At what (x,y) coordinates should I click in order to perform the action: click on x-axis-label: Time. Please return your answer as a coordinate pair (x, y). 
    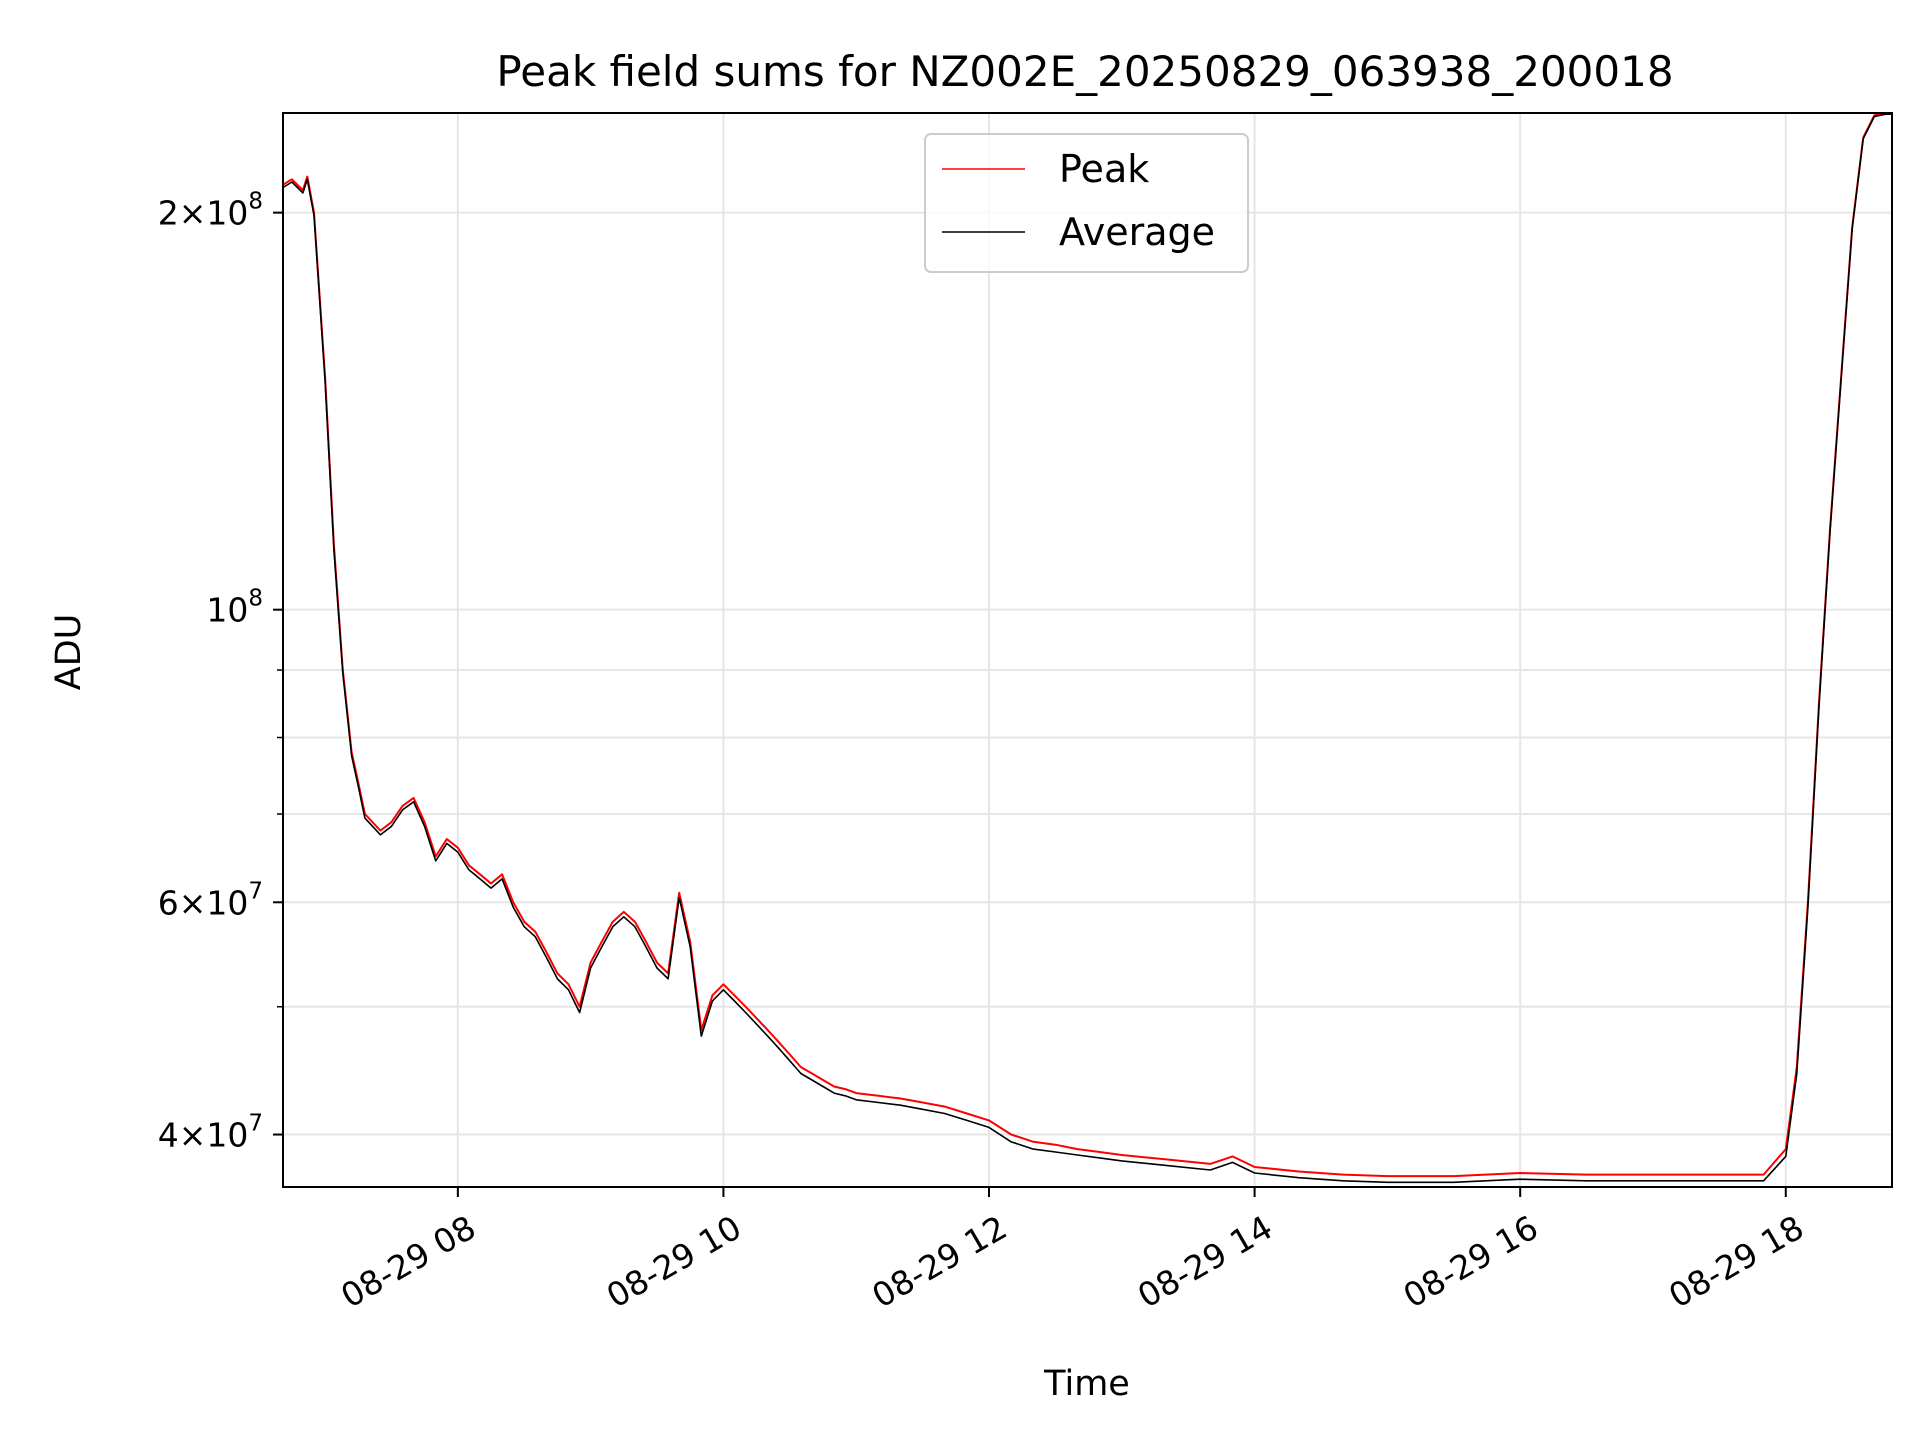
    Looking at the image, I should click on (1086, 1384).